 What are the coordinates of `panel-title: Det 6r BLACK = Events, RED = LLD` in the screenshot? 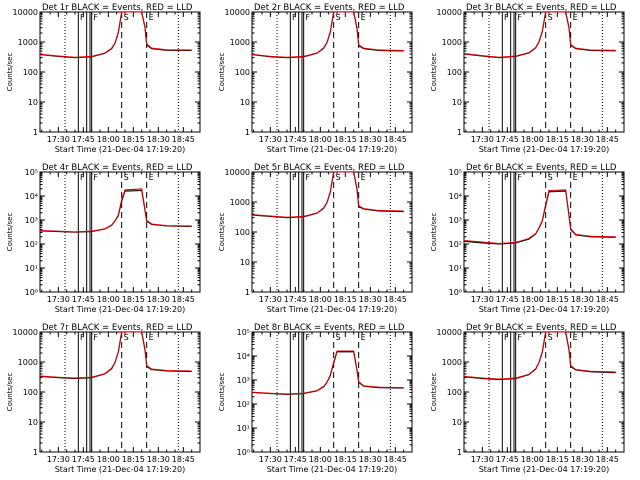 It's located at (541, 168).